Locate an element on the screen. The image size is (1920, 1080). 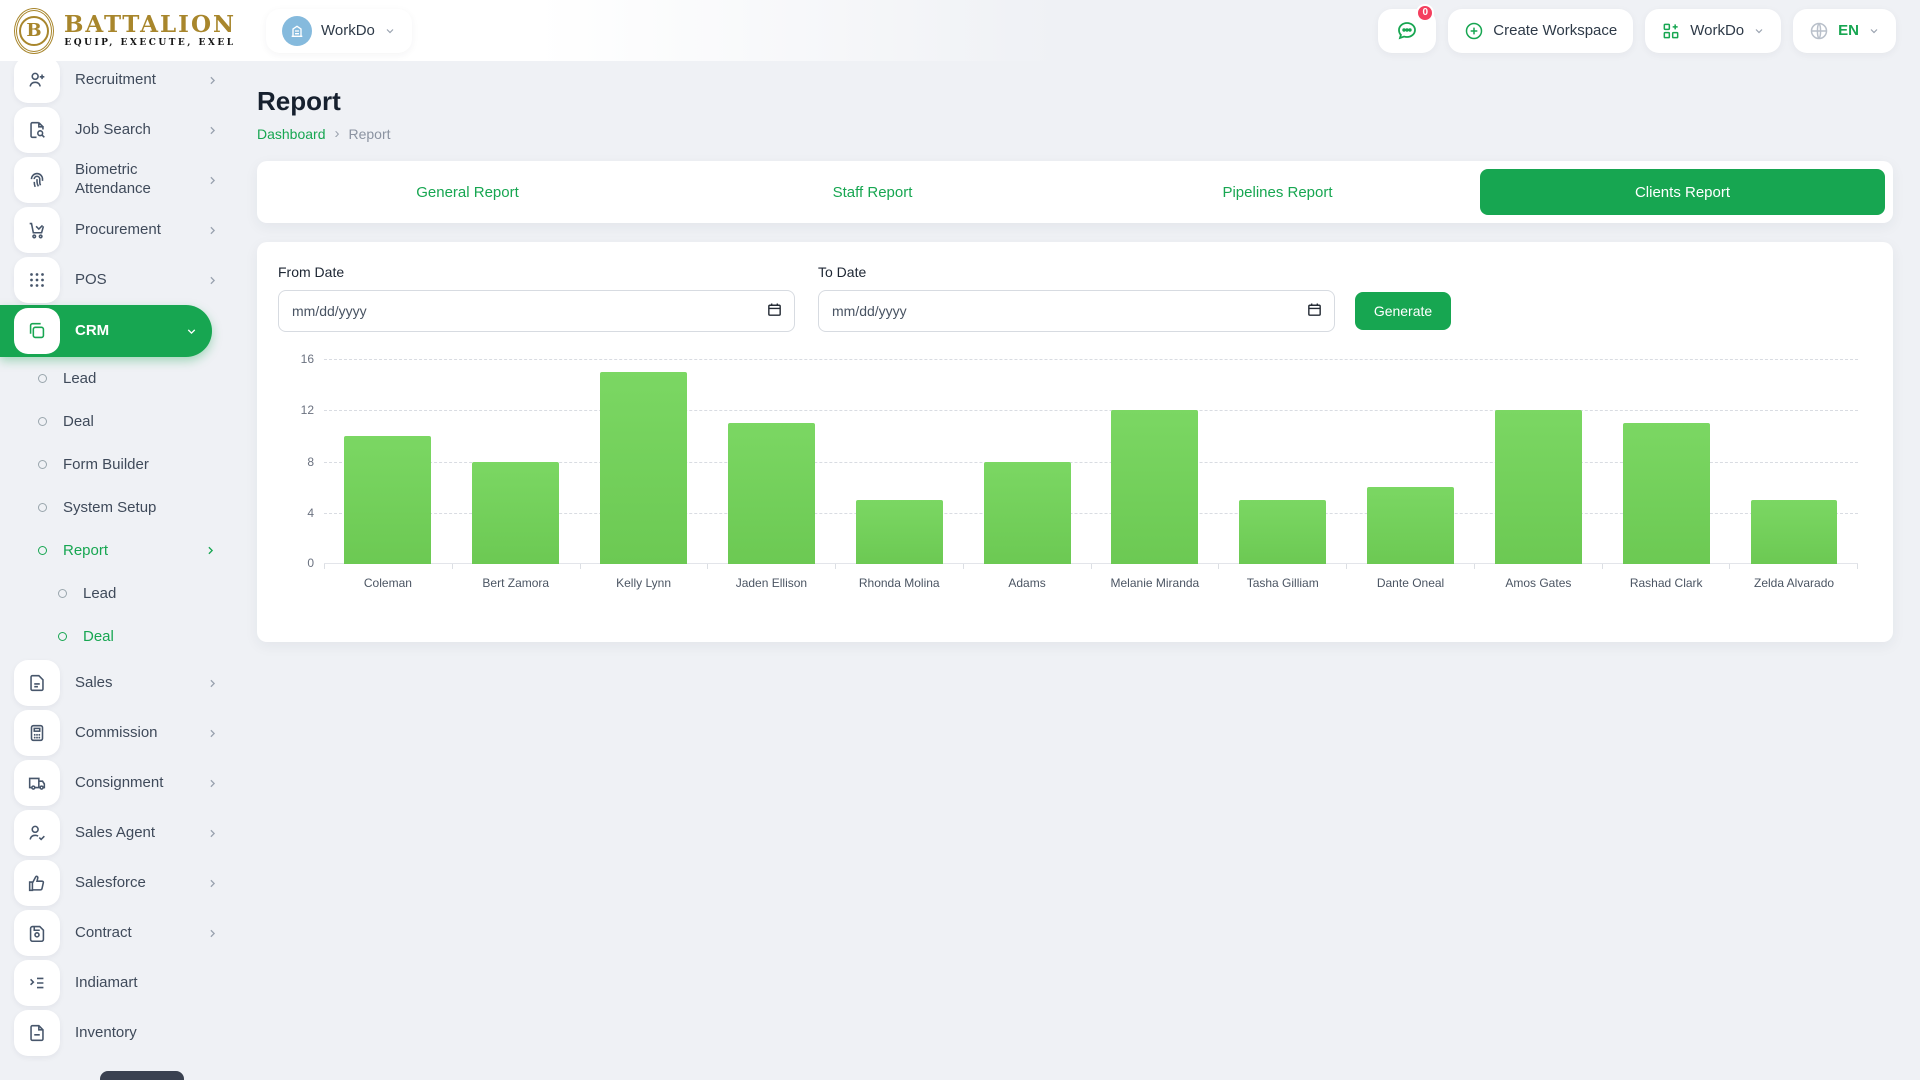
create-workspace-button: Create Workspace is located at coordinates (1541, 30).